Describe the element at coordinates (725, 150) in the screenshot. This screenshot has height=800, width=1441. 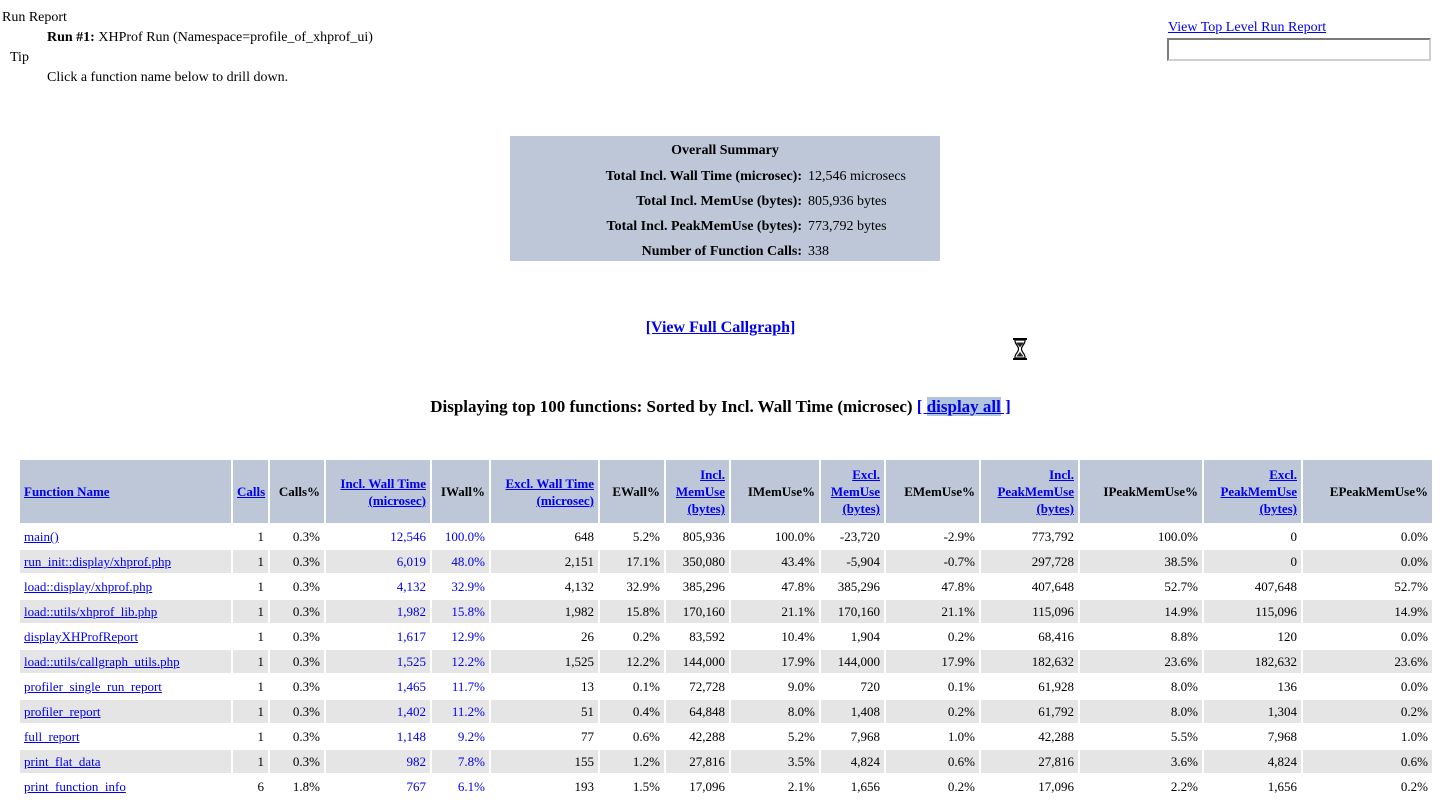
I see `summary-title: Overall Summary` at that location.